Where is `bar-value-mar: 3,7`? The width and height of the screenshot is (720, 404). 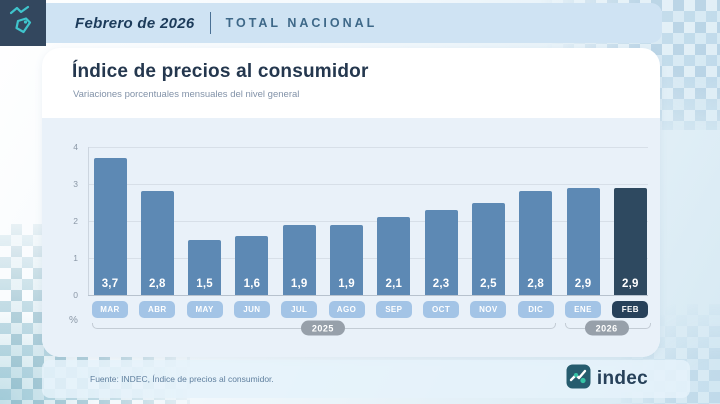
bar-value-mar: 3,7 is located at coordinates (110, 283).